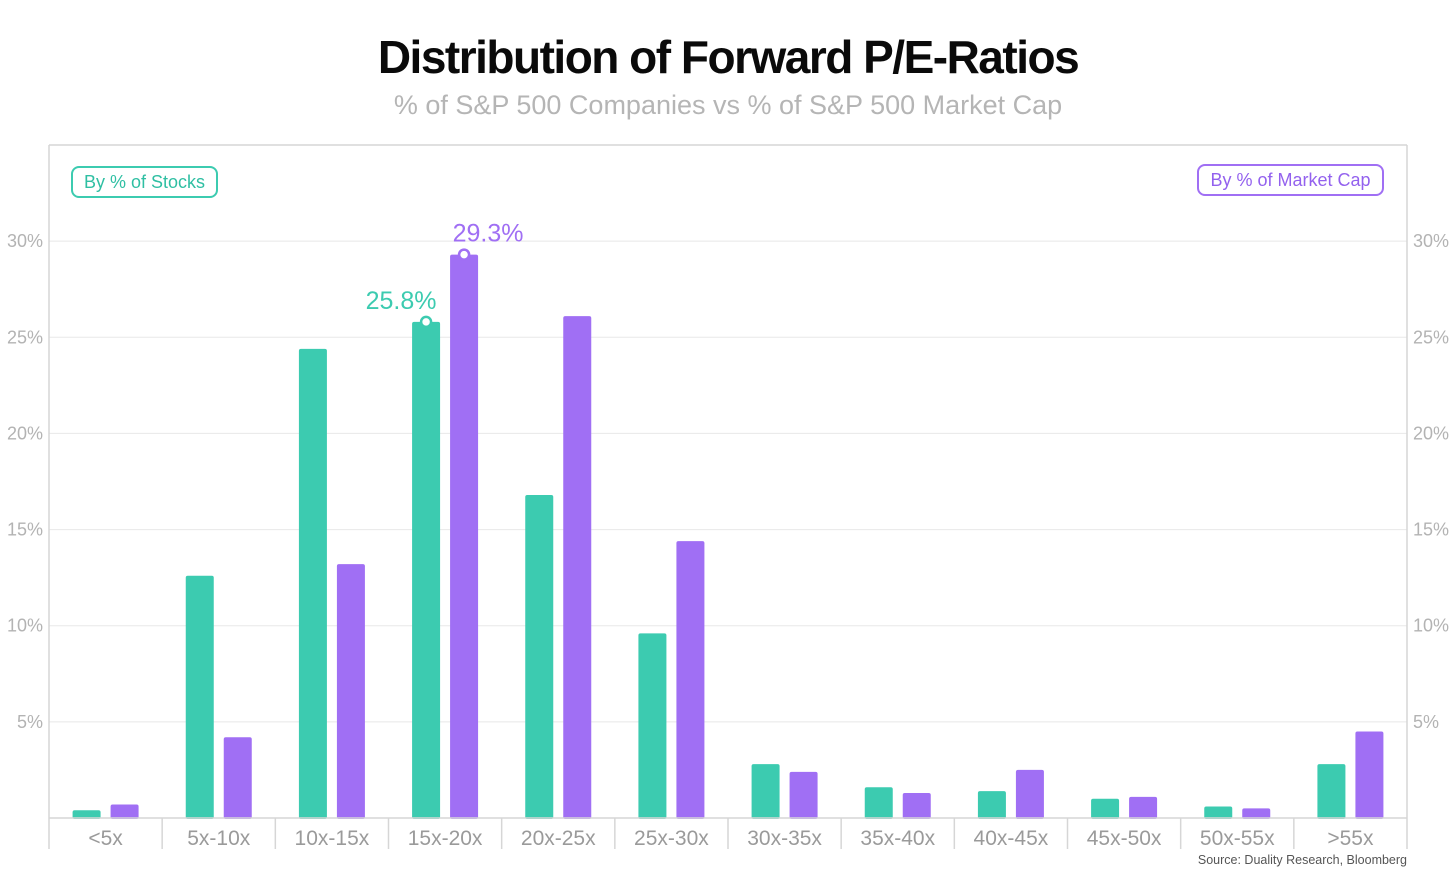 This screenshot has height=874, width=1456. I want to click on x-tick-label: 30x-35x, so click(784, 838).